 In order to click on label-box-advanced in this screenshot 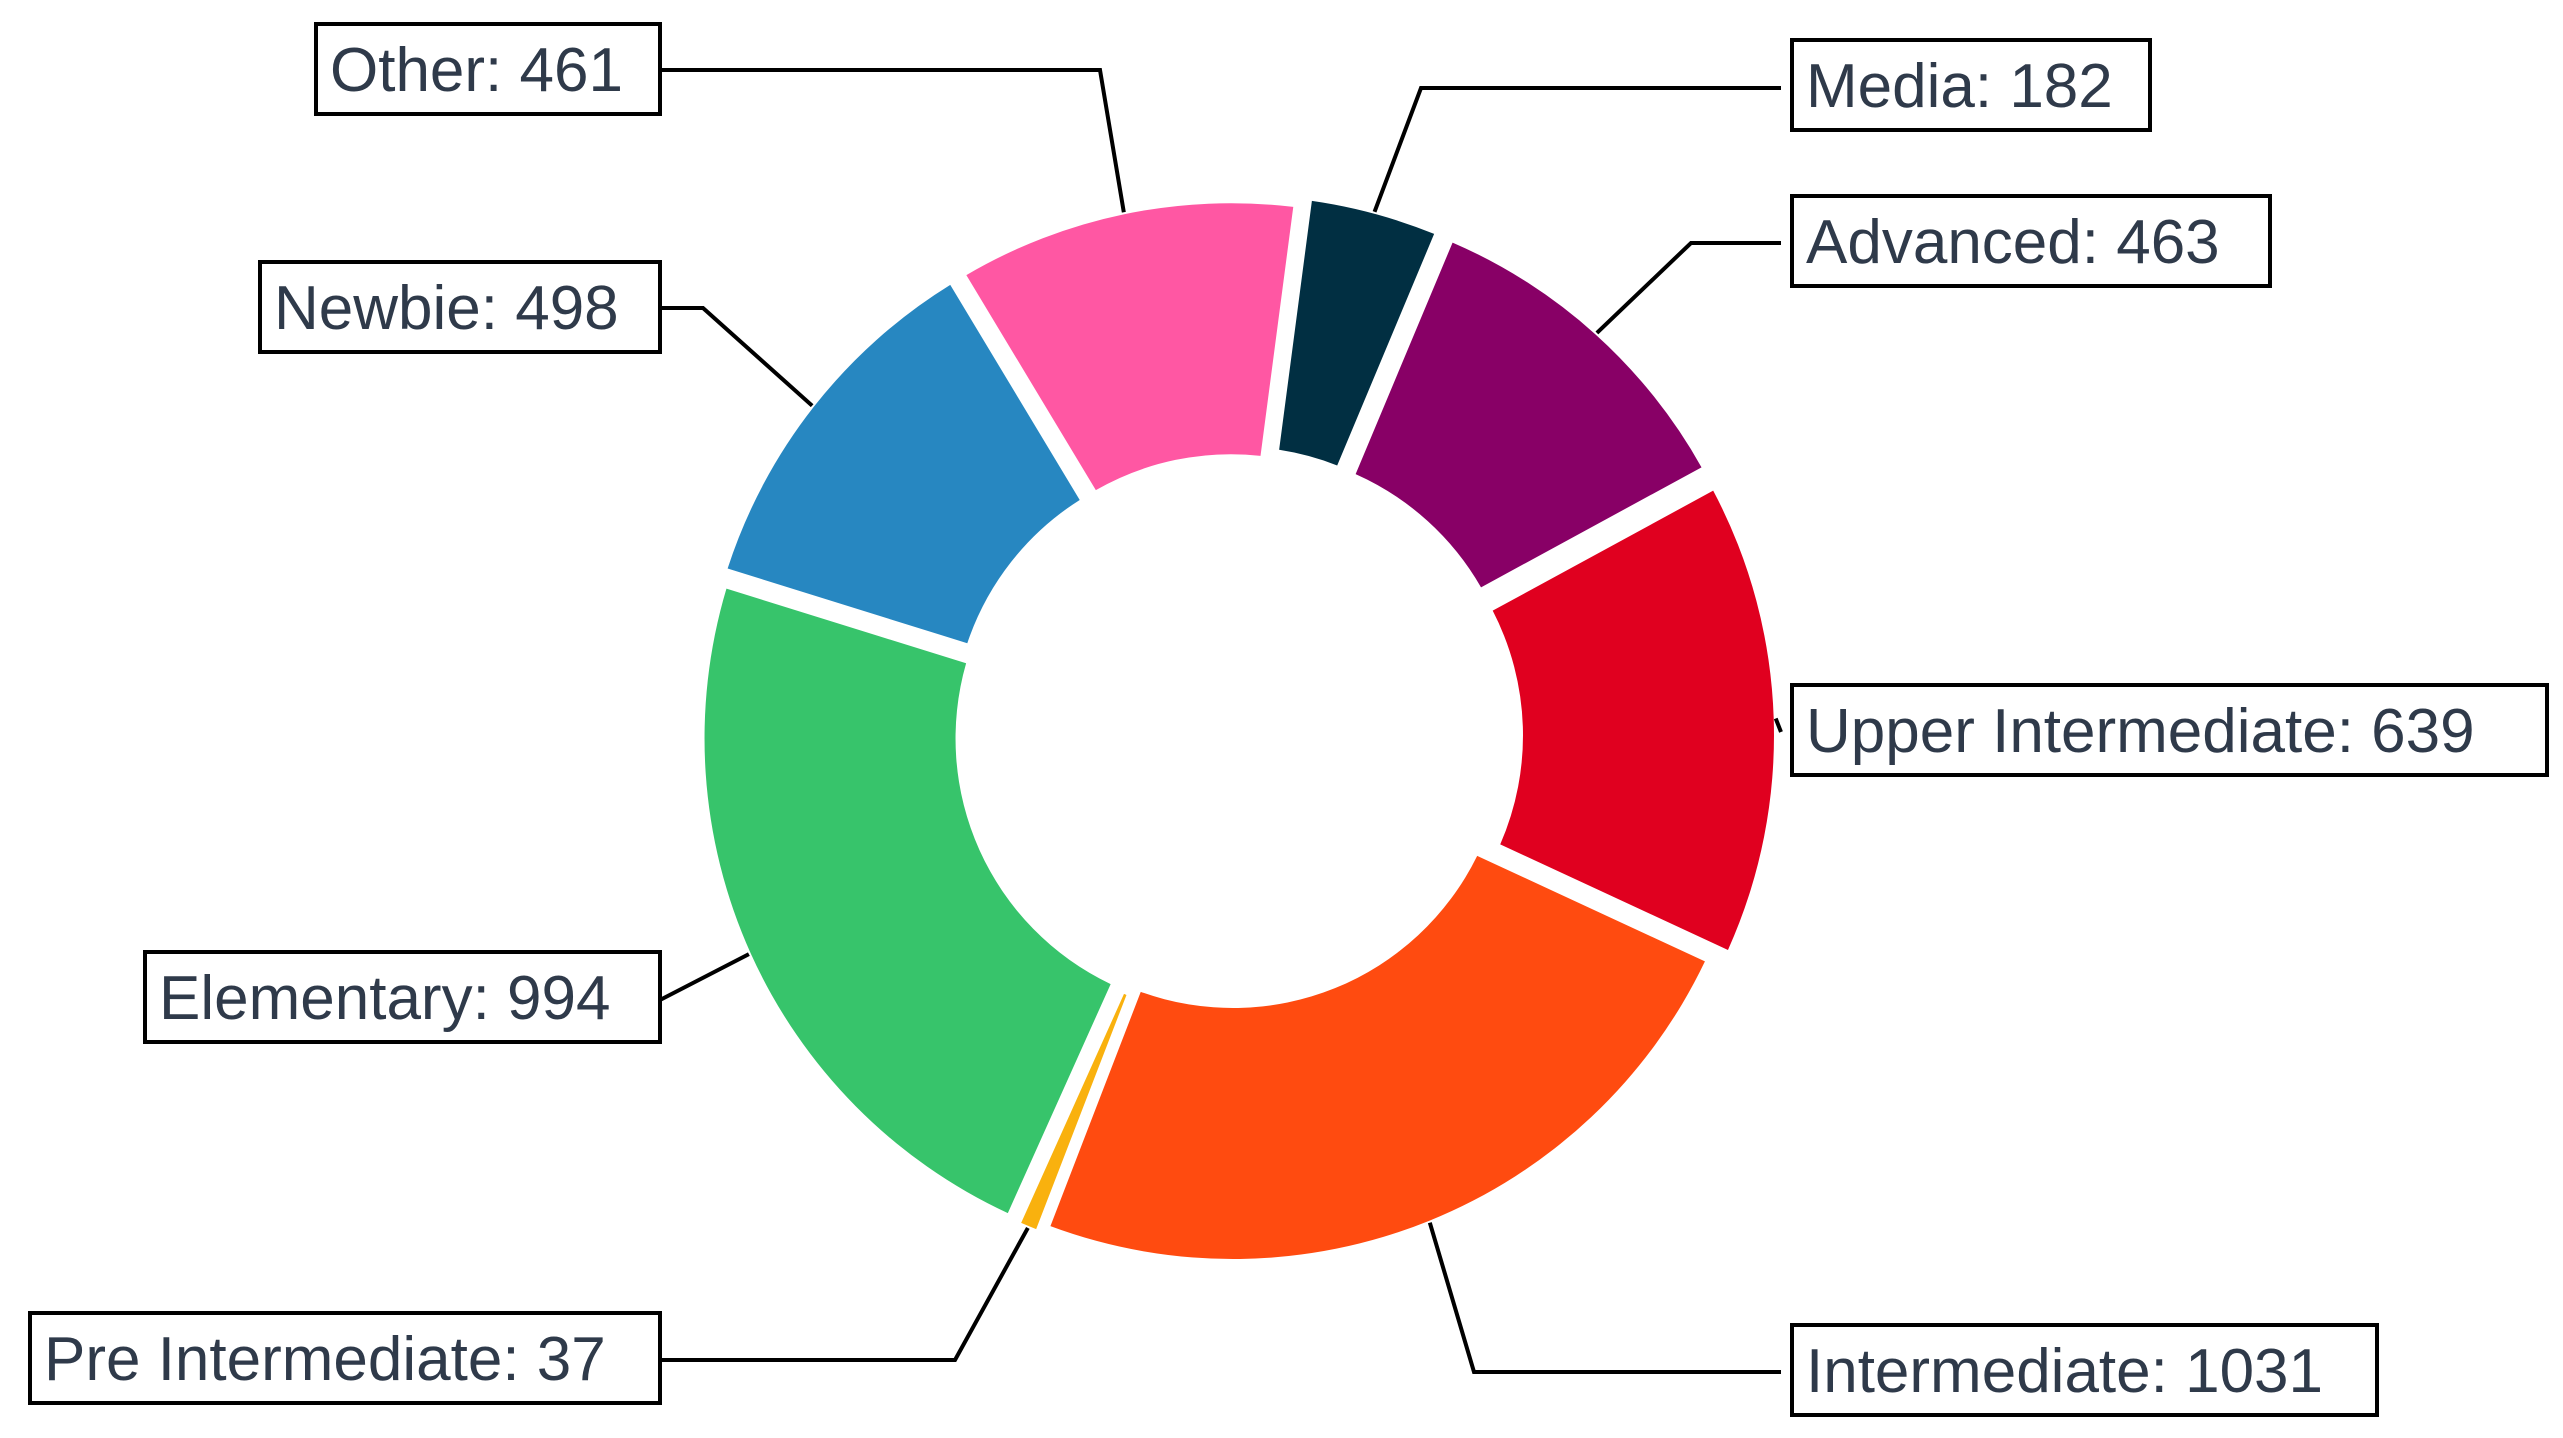, I will do `click(2031, 241)`.